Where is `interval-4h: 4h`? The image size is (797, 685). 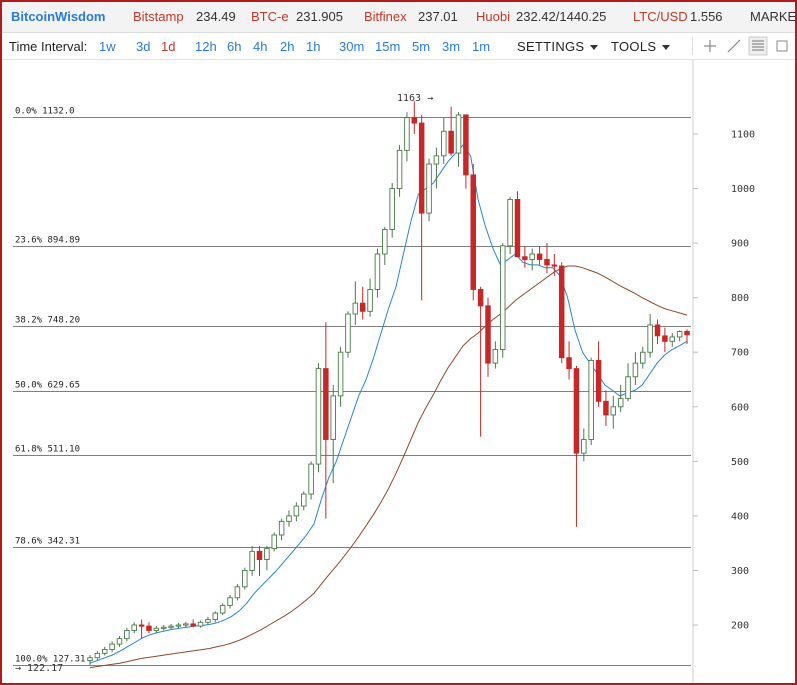 interval-4h: 4h is located at coordinates (260, 46).